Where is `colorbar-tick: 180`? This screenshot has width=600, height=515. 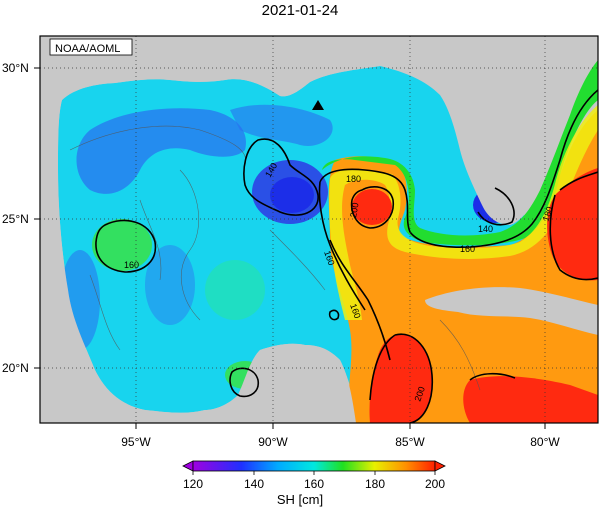
colorbar-tick: 180 is located at coordinates (375, 484).